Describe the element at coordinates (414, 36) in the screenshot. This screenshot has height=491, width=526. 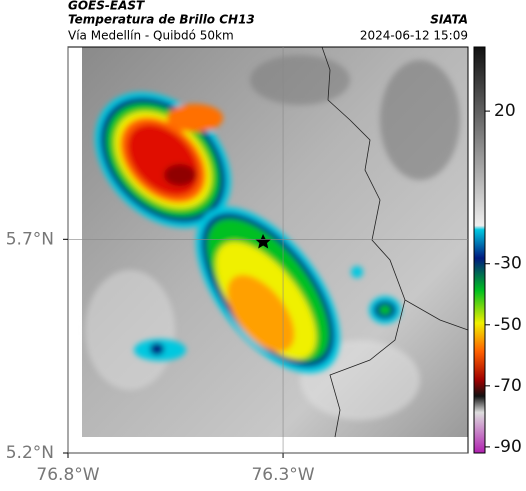
I see `timestamp: 2024-06-12 15:09` at that location.